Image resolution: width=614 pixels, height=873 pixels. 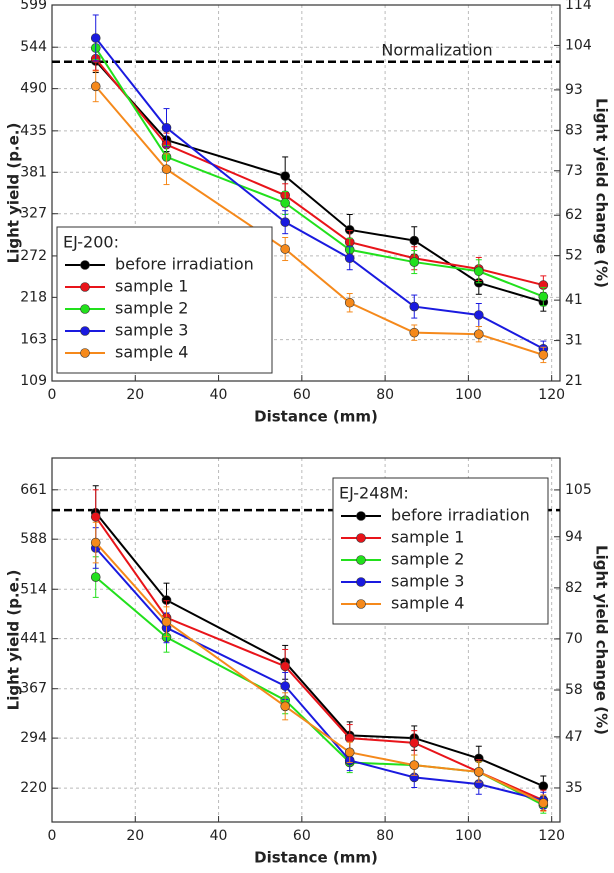 What do you see at coordinates (33, 539) in the screenshot?
I see `y-tick-label: 588` at bounding box center [33, 539].